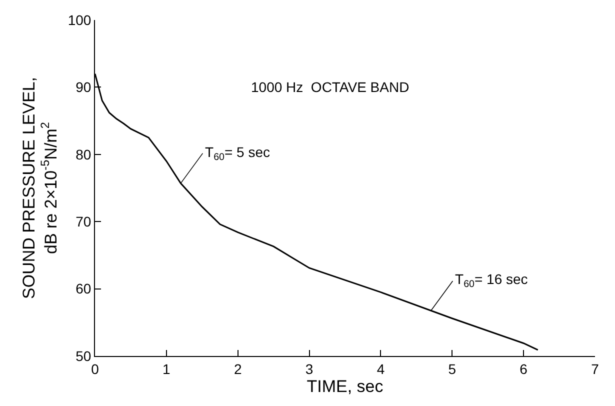 Image resolution: width=615 pixels, height=406 pixels. Describe the element at coordinates (330, 87) in the screenshot. I see `annotation: 1000 Hz OCTAVE BAND` at that location.